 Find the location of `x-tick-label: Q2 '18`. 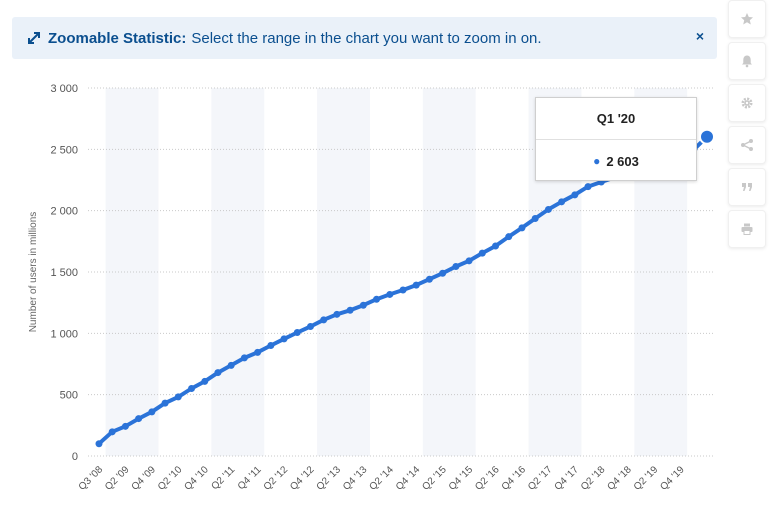

x-tick-label: Q2 '18 is located at coordinates (593, 478).